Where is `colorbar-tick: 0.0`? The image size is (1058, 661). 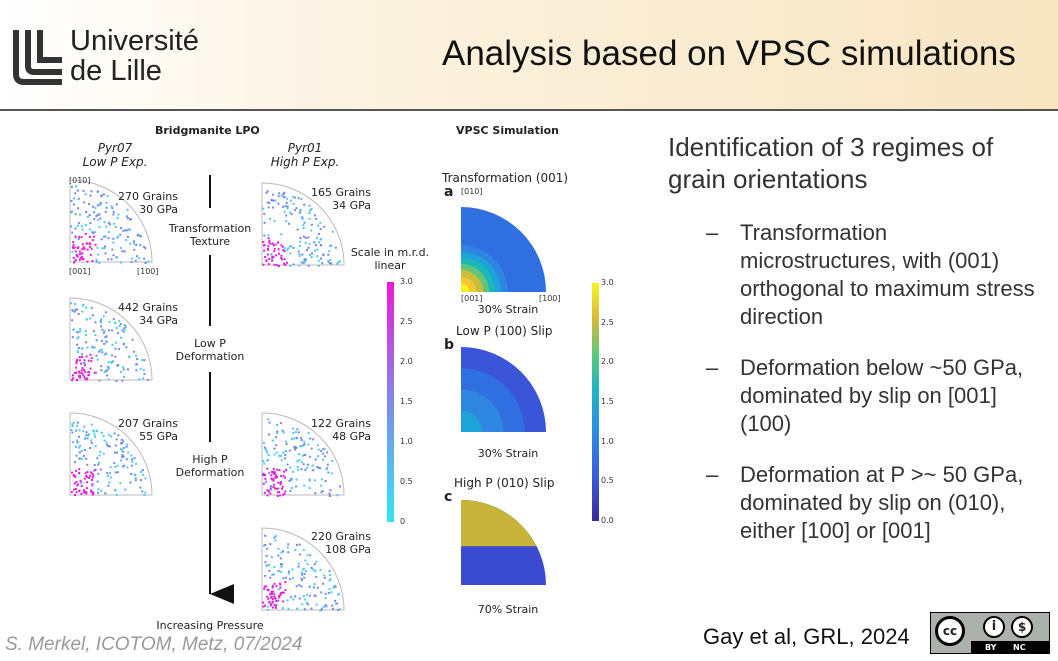
colorbar-tick: 0.0 is located at coordinates (607, 520).